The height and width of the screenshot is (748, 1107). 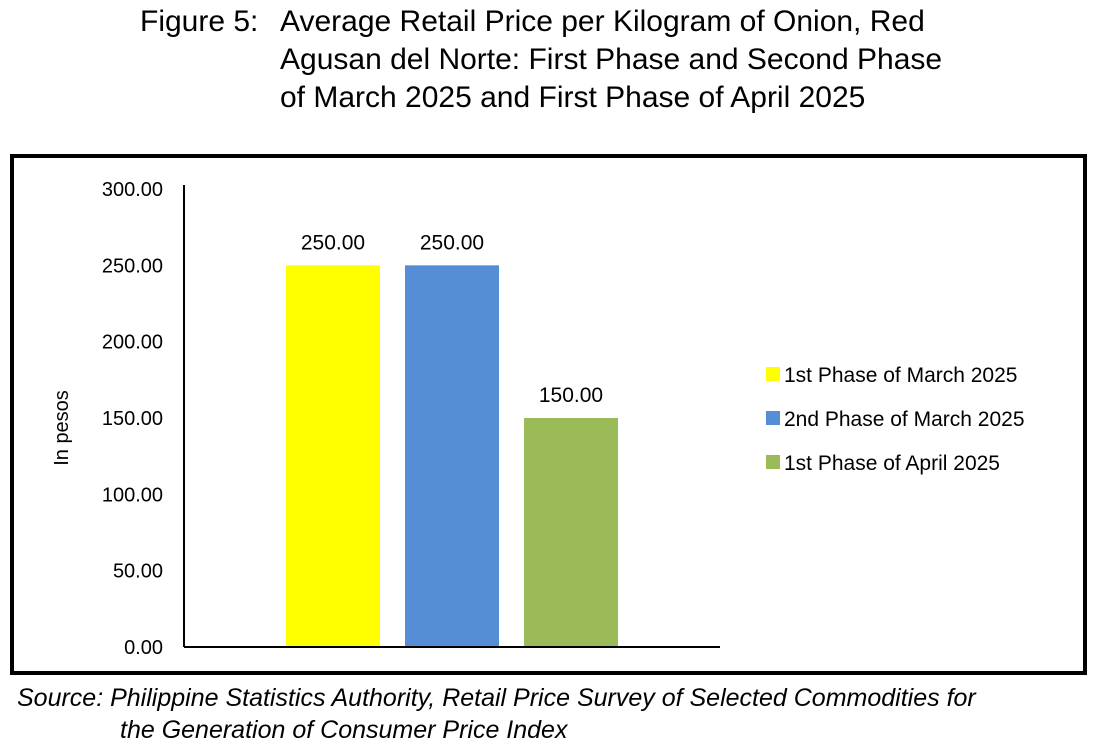 I want to click on y-tick-label: 300.00, so click(x=132, y=190).